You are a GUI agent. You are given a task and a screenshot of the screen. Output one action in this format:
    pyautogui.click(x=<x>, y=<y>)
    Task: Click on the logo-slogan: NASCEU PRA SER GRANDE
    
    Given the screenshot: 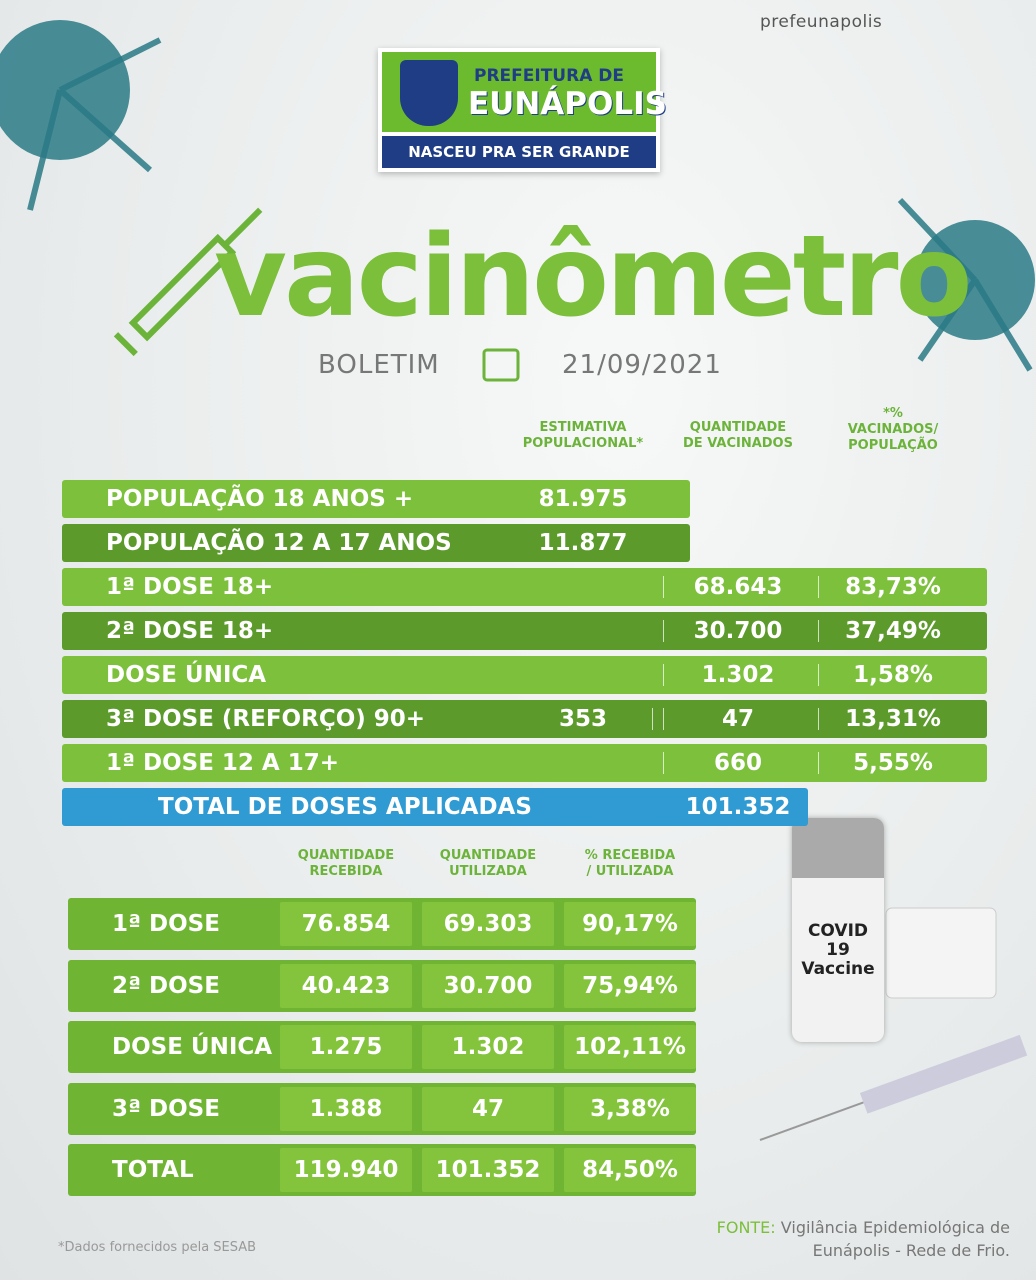 What is the action you would take?
    pyautogui.click(x=519, y=152)
    